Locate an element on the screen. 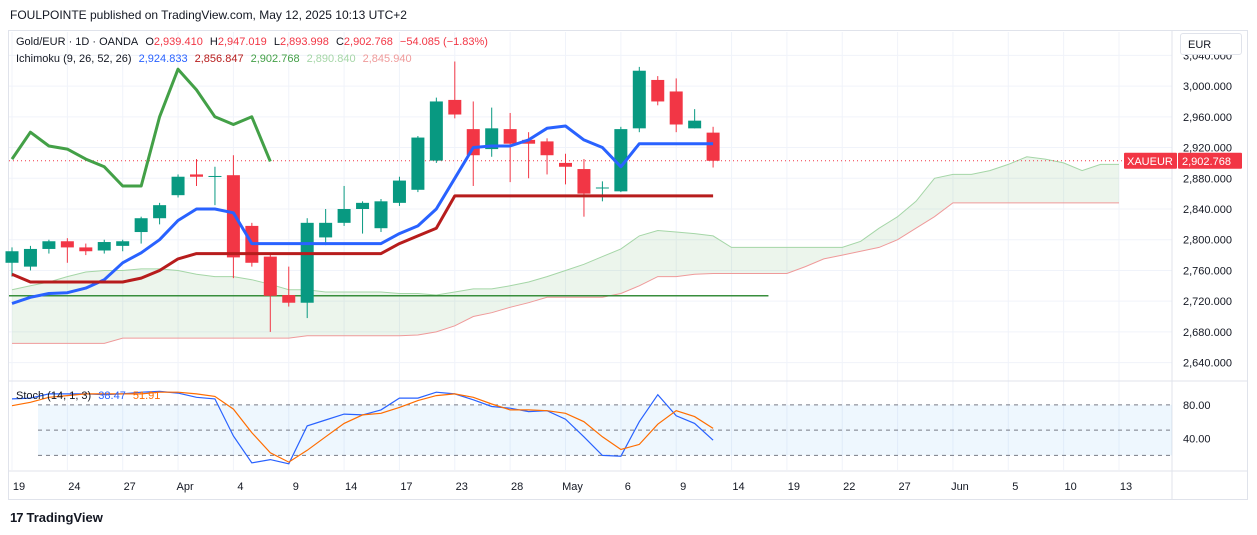  stoch-k-value: 38.47 is located at coordinates (112, 396).